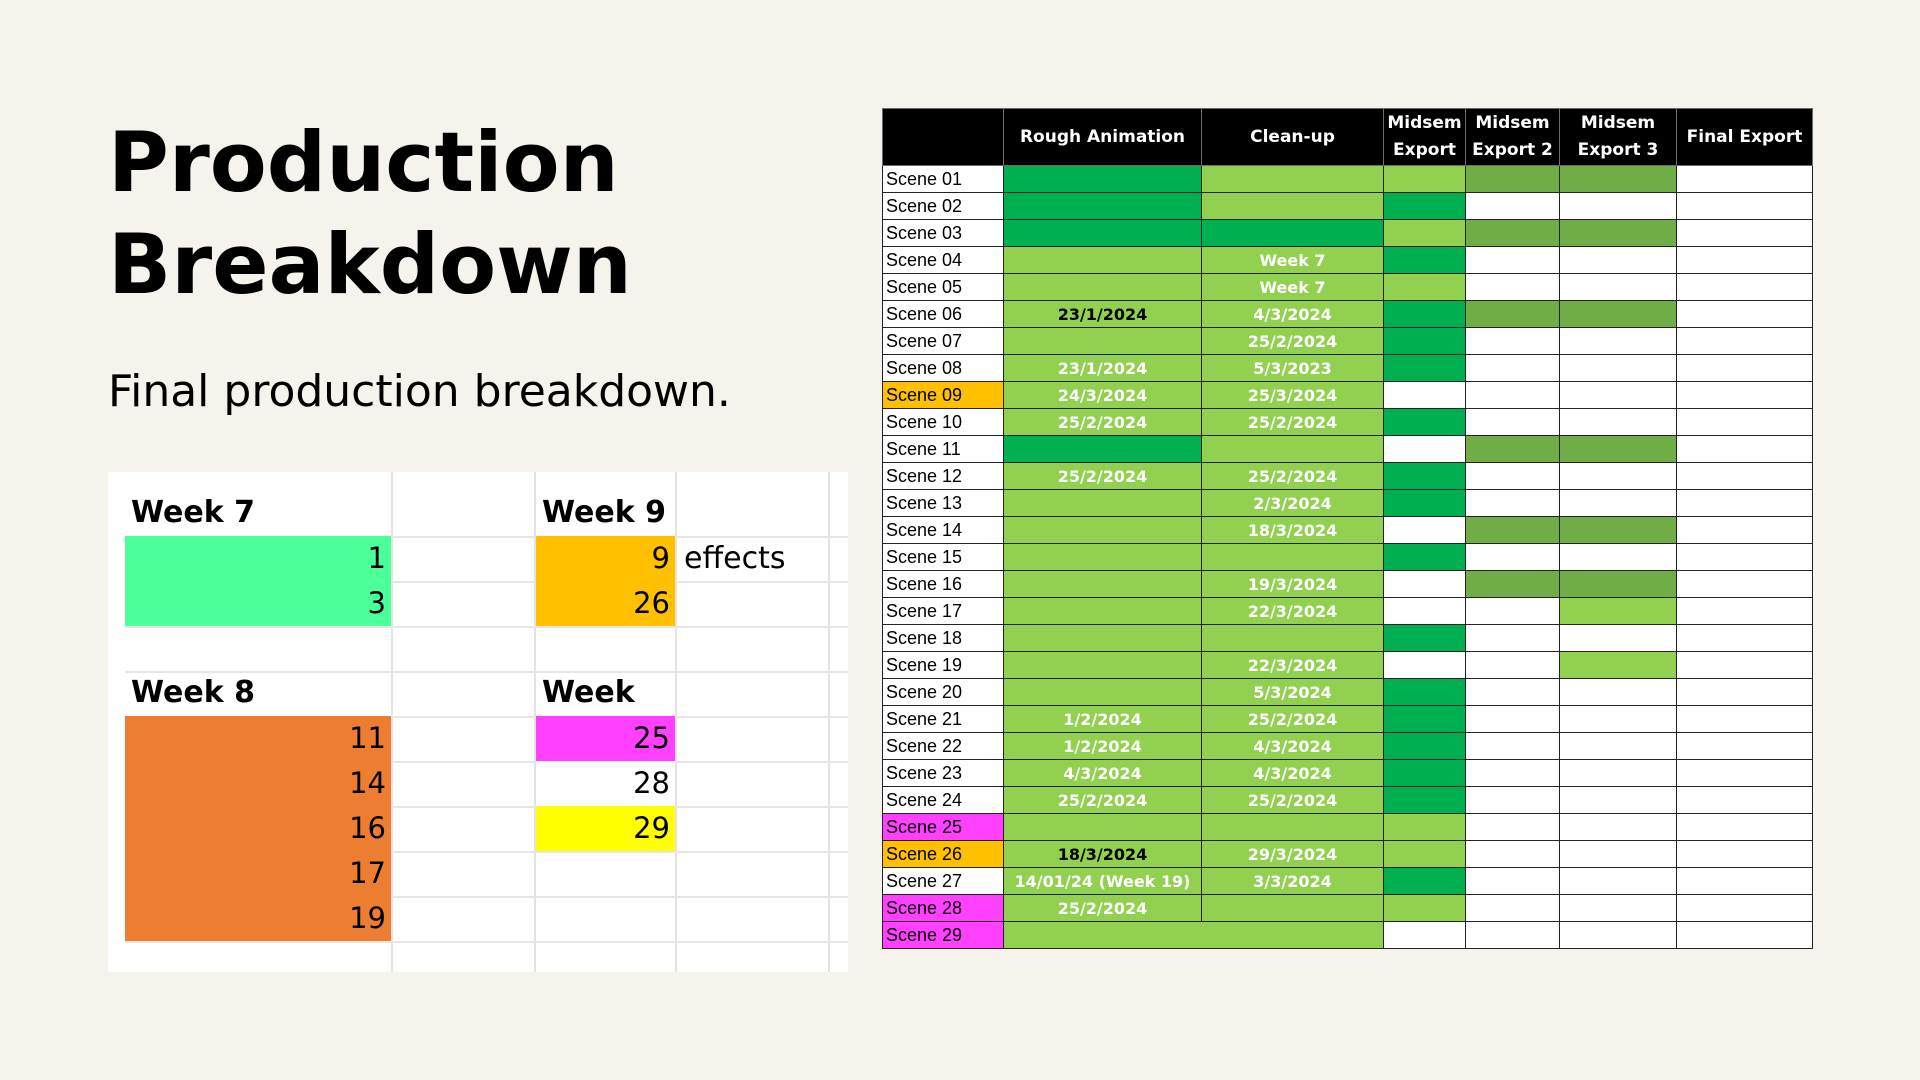  Describe the element at coordinates (370, 213) in the screenshot. I see `page-title-text: Production Breakdown` at that location.